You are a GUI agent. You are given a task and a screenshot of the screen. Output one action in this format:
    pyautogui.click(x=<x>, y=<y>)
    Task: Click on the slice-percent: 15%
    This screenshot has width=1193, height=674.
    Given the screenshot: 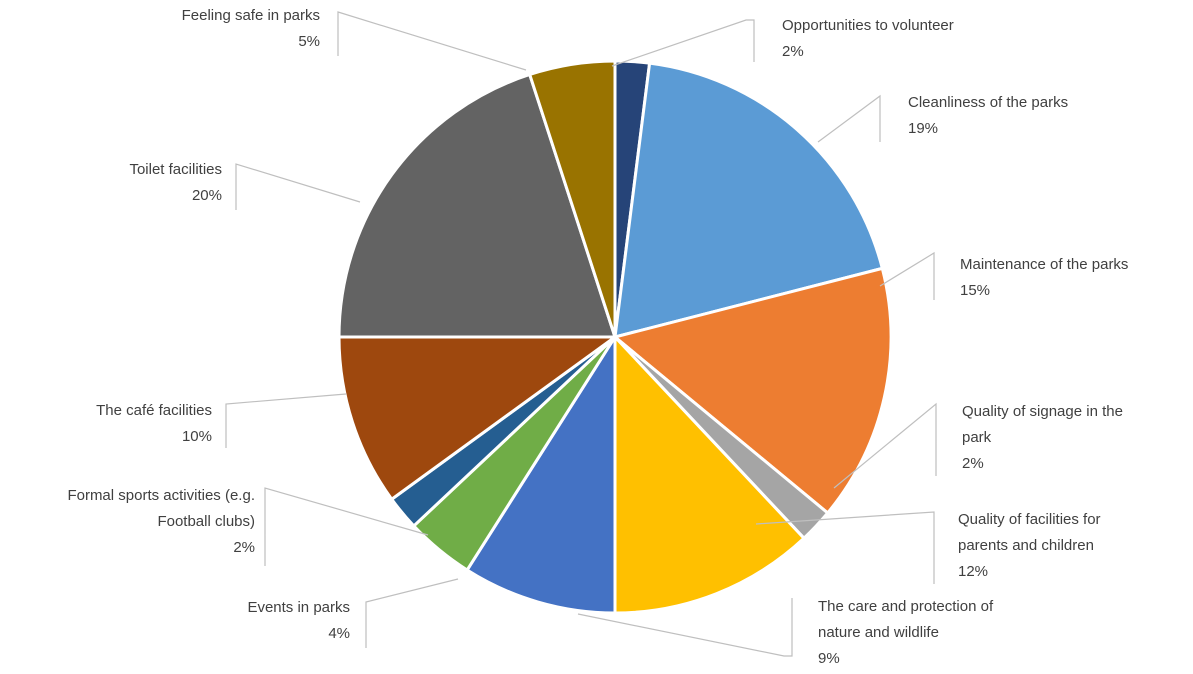 What is the action you would take?
    pyautogui.click(x=975, y=290)
    